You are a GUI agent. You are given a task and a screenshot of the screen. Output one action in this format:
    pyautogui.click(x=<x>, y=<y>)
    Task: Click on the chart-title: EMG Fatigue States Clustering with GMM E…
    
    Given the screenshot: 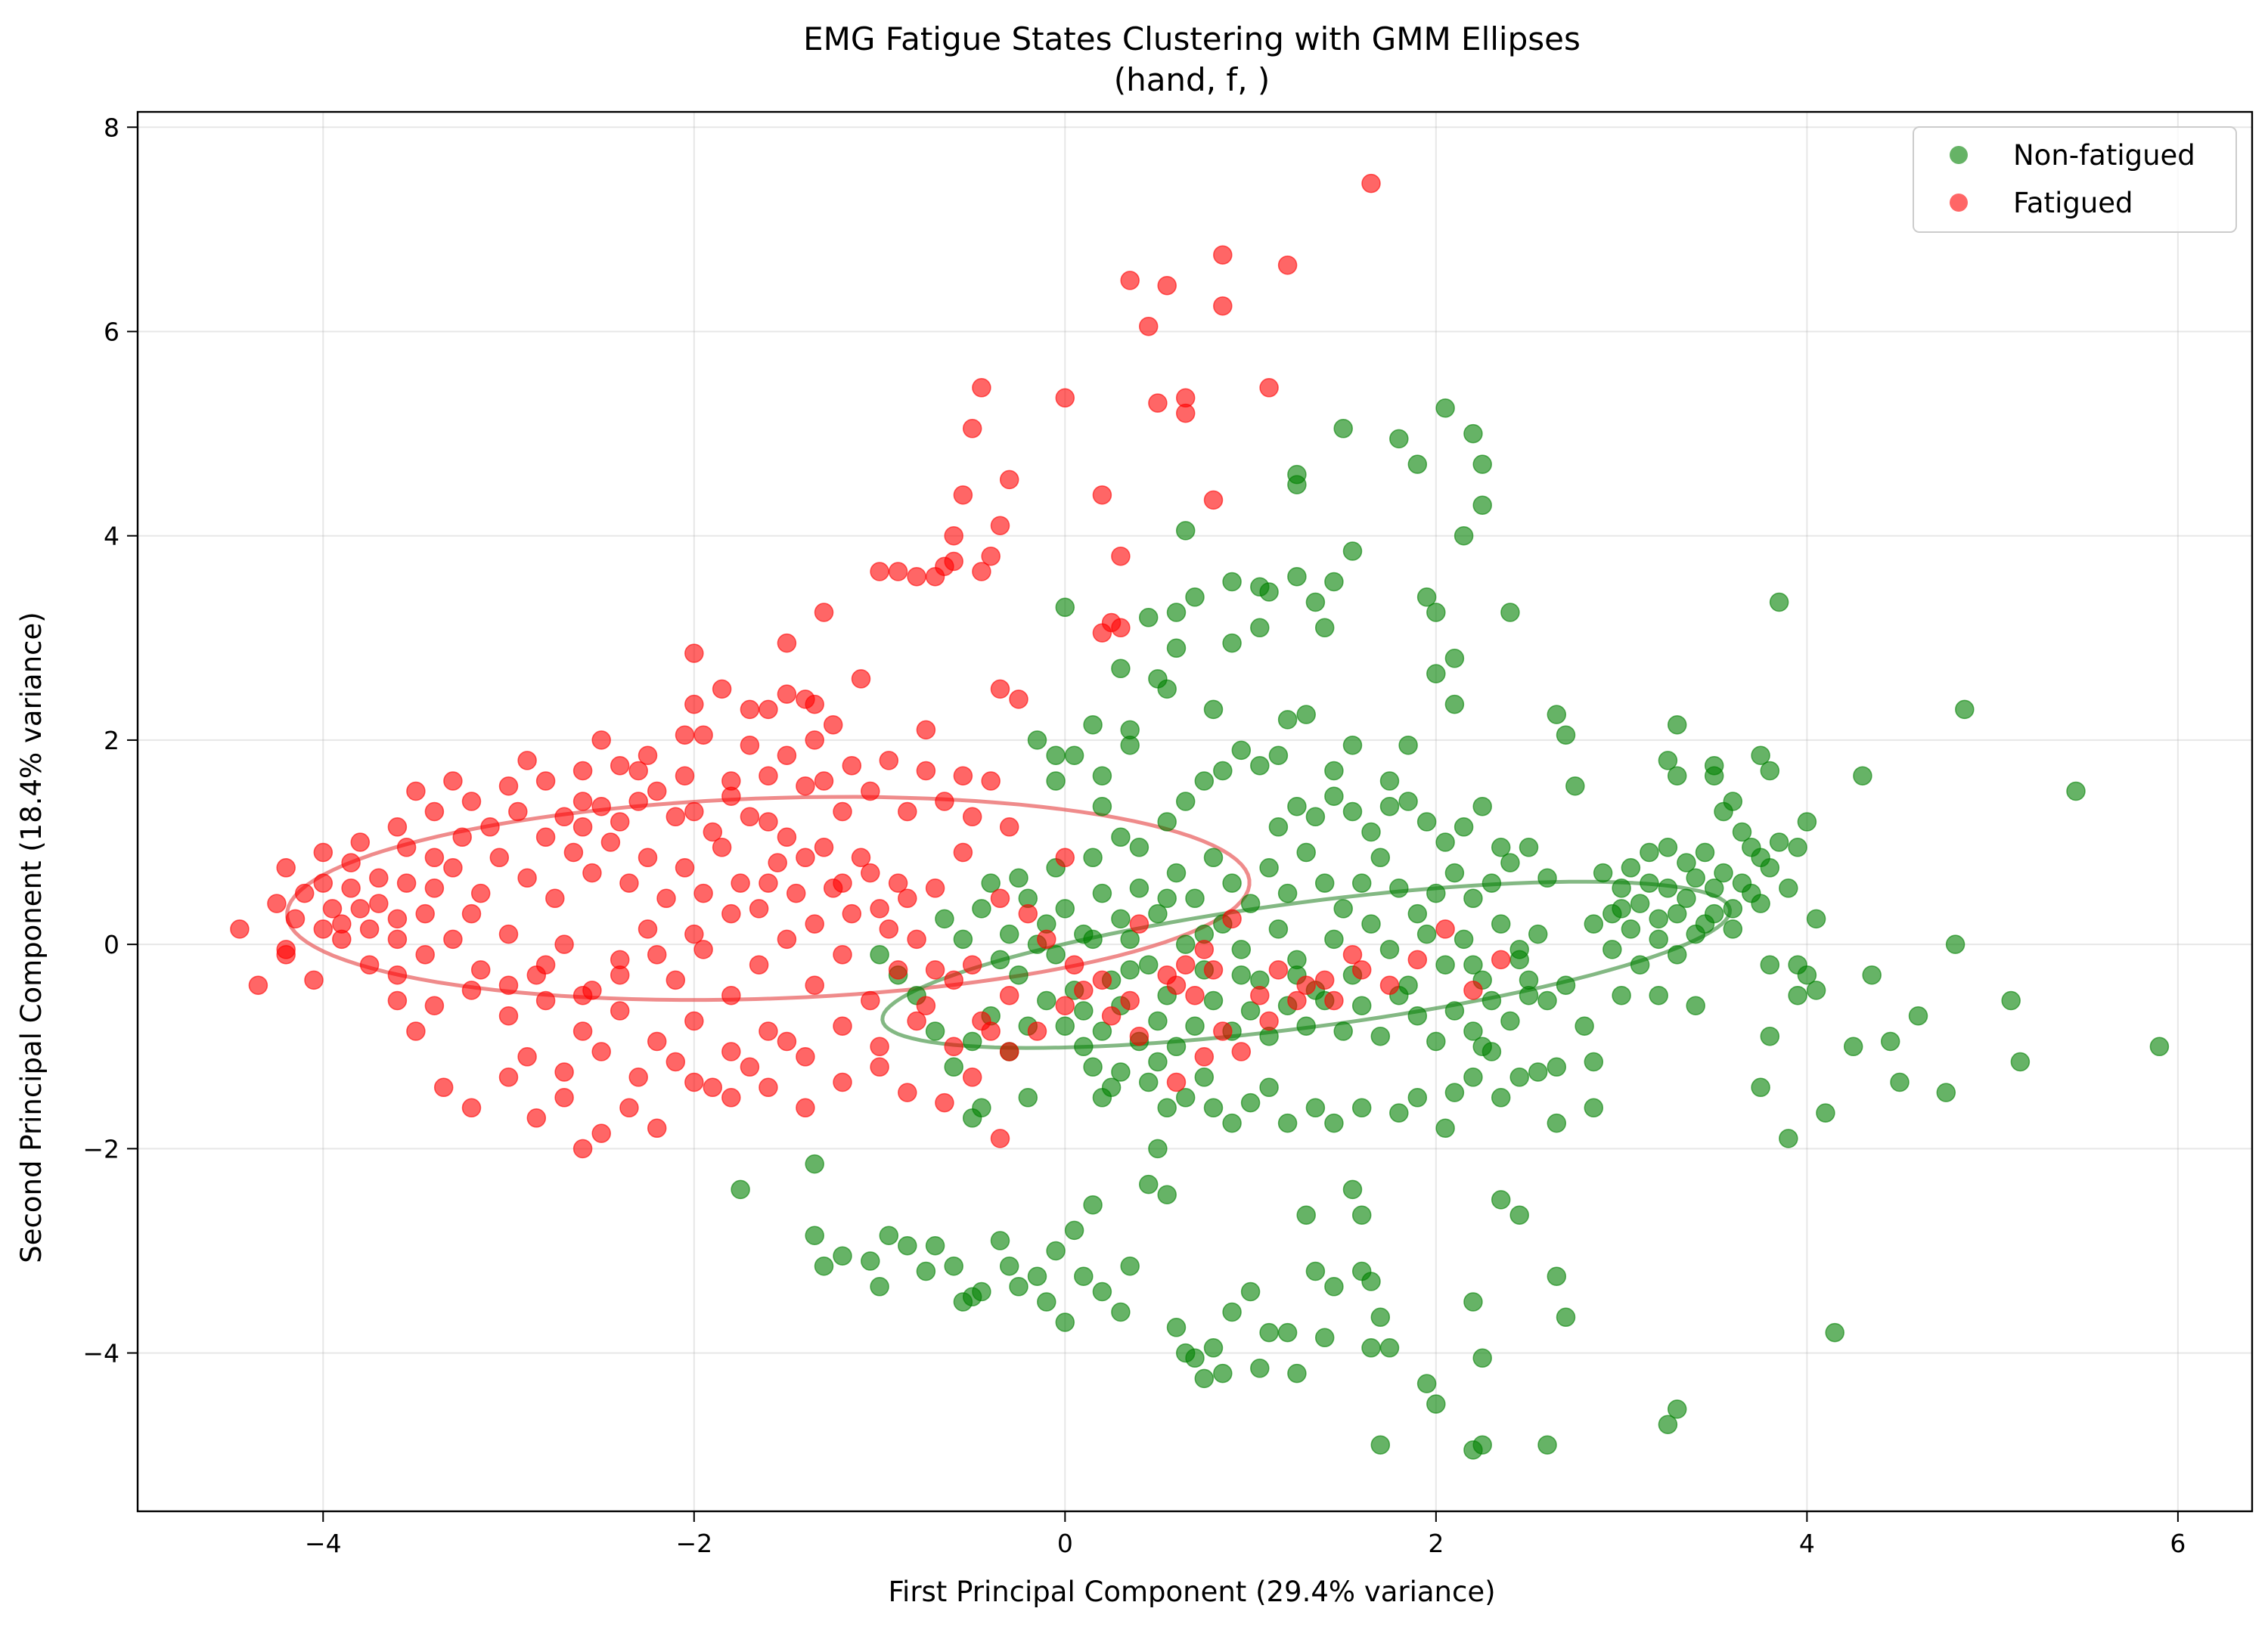 What is the action you would take?
    pyautogui.click(x=1192, y=38)
    